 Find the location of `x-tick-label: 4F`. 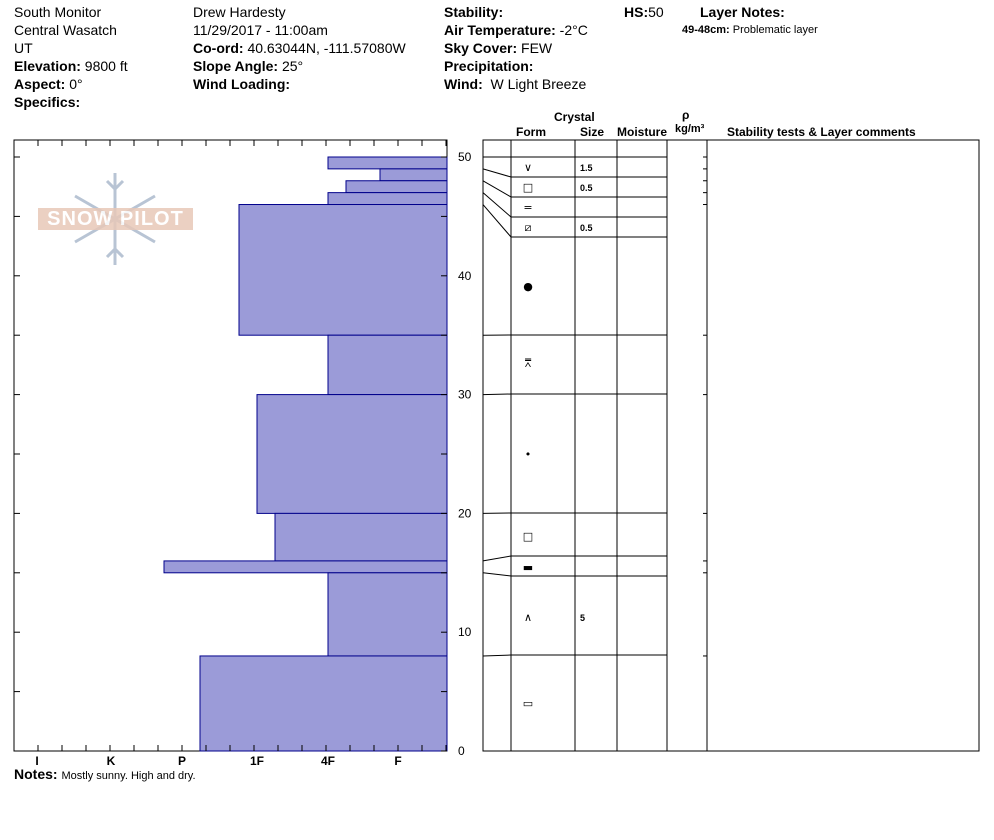

x-tick-label: 4F is located at coordinates (328, 761).